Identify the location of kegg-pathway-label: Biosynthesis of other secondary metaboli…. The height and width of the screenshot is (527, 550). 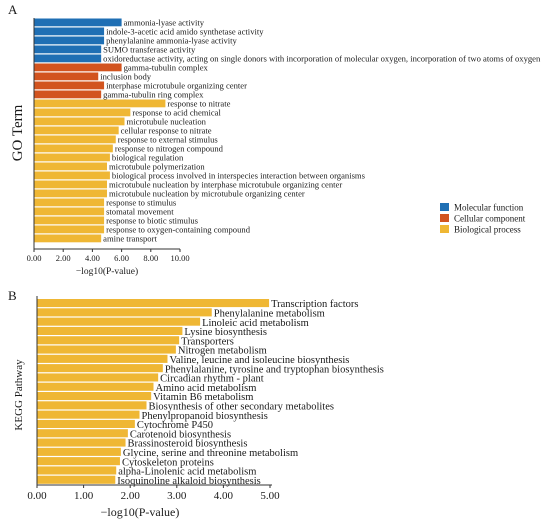
(241, 407).